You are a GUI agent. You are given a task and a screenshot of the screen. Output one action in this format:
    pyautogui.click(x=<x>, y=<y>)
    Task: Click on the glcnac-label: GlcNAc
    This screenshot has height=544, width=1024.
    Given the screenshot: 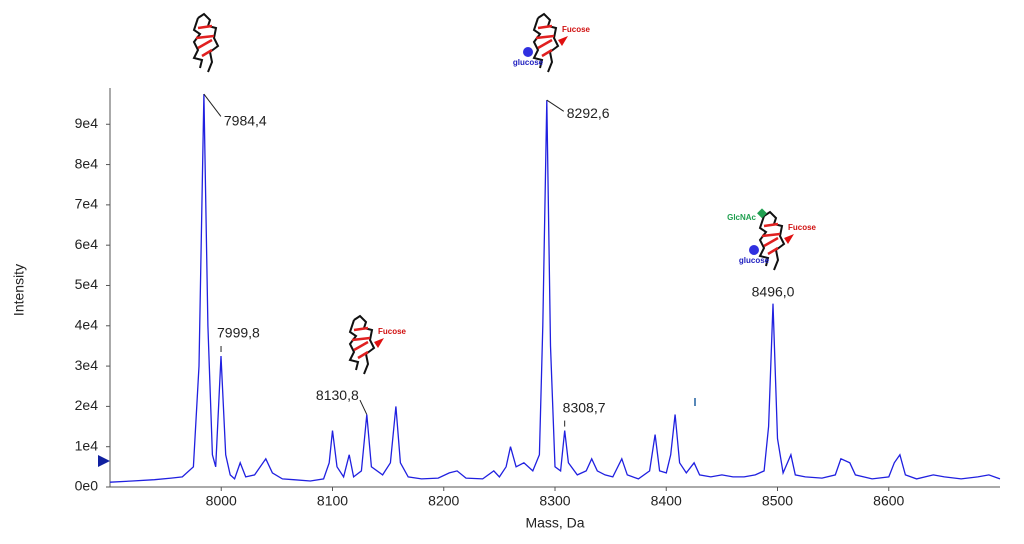 What is the action you would take?
    pyautogui.click(x=741, y=217)
    